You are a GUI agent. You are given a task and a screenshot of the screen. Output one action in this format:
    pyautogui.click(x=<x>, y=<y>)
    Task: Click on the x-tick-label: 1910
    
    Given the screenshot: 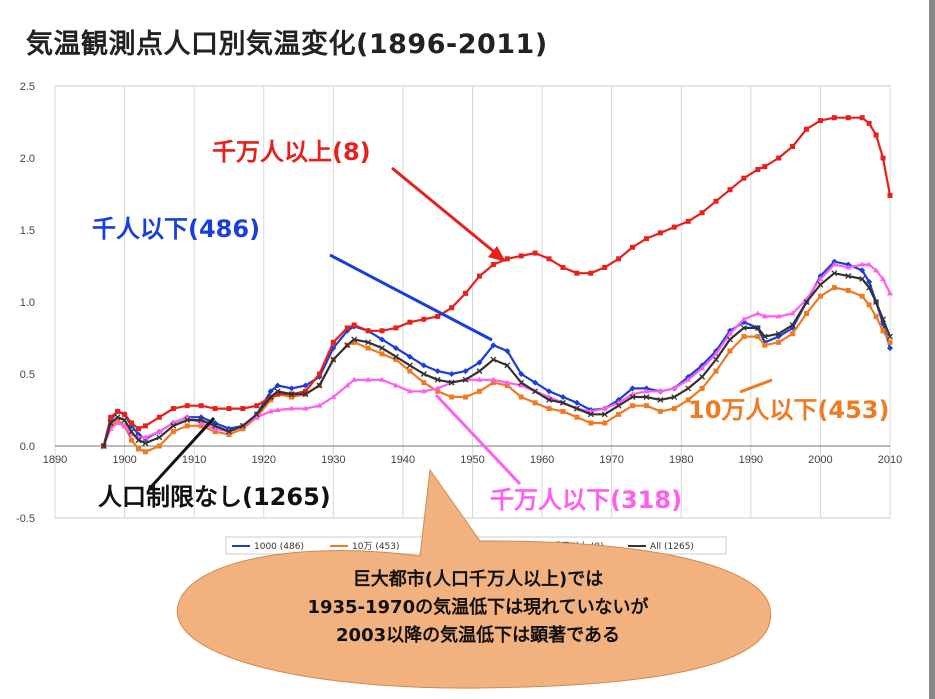 What is the action you would take?
    pyautogui.click(x=194, y=460)
    